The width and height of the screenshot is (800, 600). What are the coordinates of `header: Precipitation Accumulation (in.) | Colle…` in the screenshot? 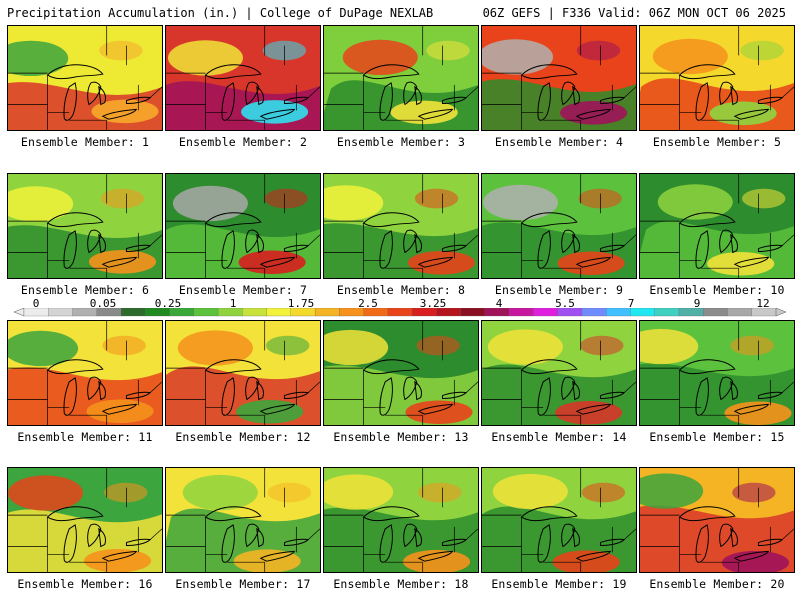 It's located at (400, 11).